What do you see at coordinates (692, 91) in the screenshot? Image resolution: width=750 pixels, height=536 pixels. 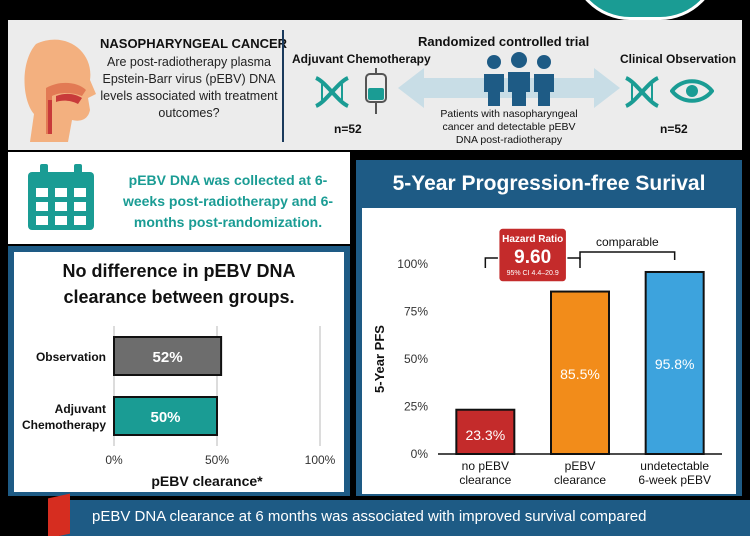 I see `eye-icon` at bounding box center [692, 91].